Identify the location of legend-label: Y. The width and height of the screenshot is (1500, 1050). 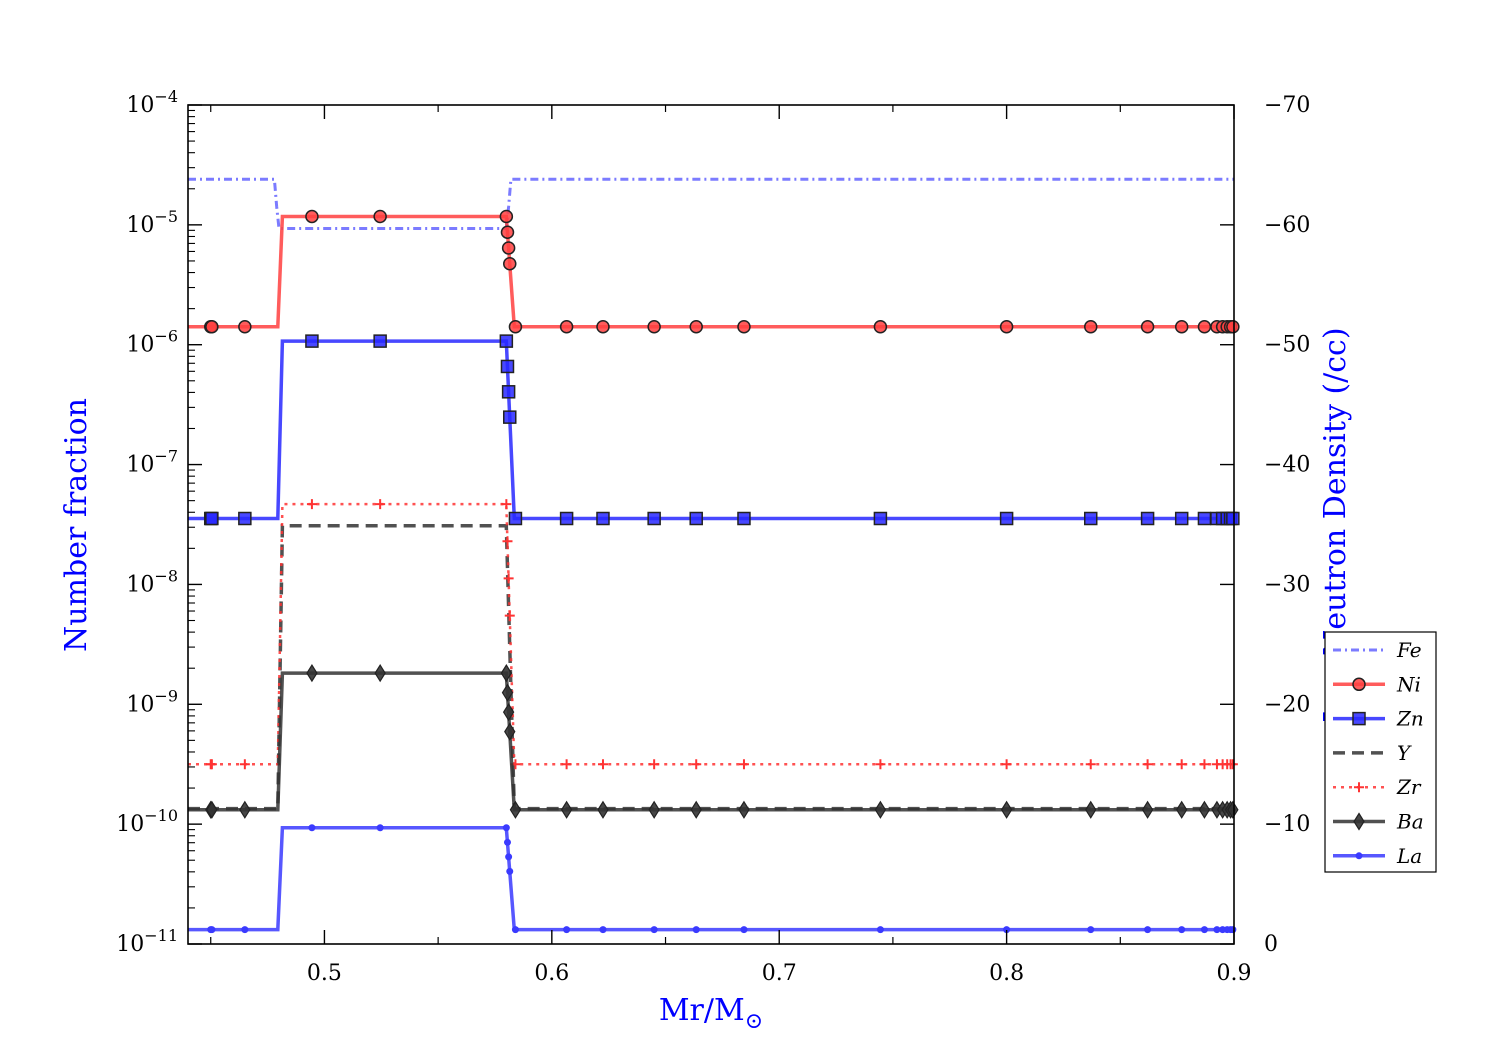
(1404, 753).